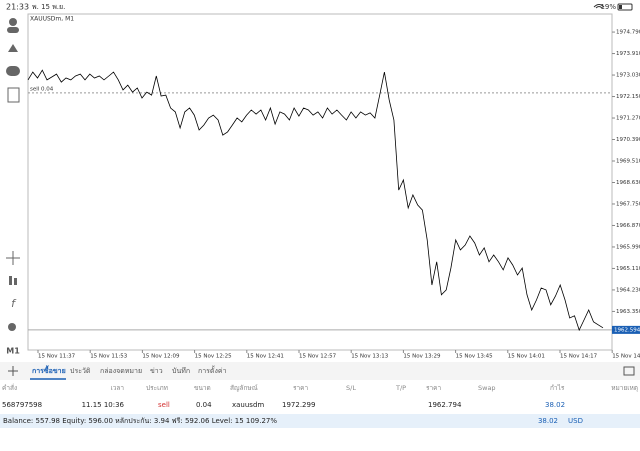 This screenshot has width=640, height=451. What do you see at coordinates (57, 357) in the screenshot?
I see `x-tick-label: 15 Nov 11:37` at bounding box center [57, 357].